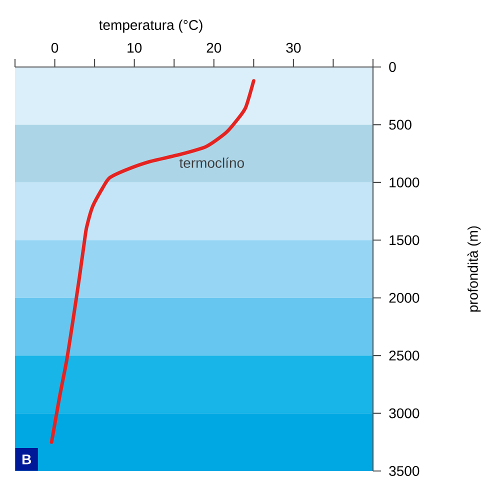 This screenshot has width=483, height=477. I want to click on y-tick-label: 2500, so click(404, 355).